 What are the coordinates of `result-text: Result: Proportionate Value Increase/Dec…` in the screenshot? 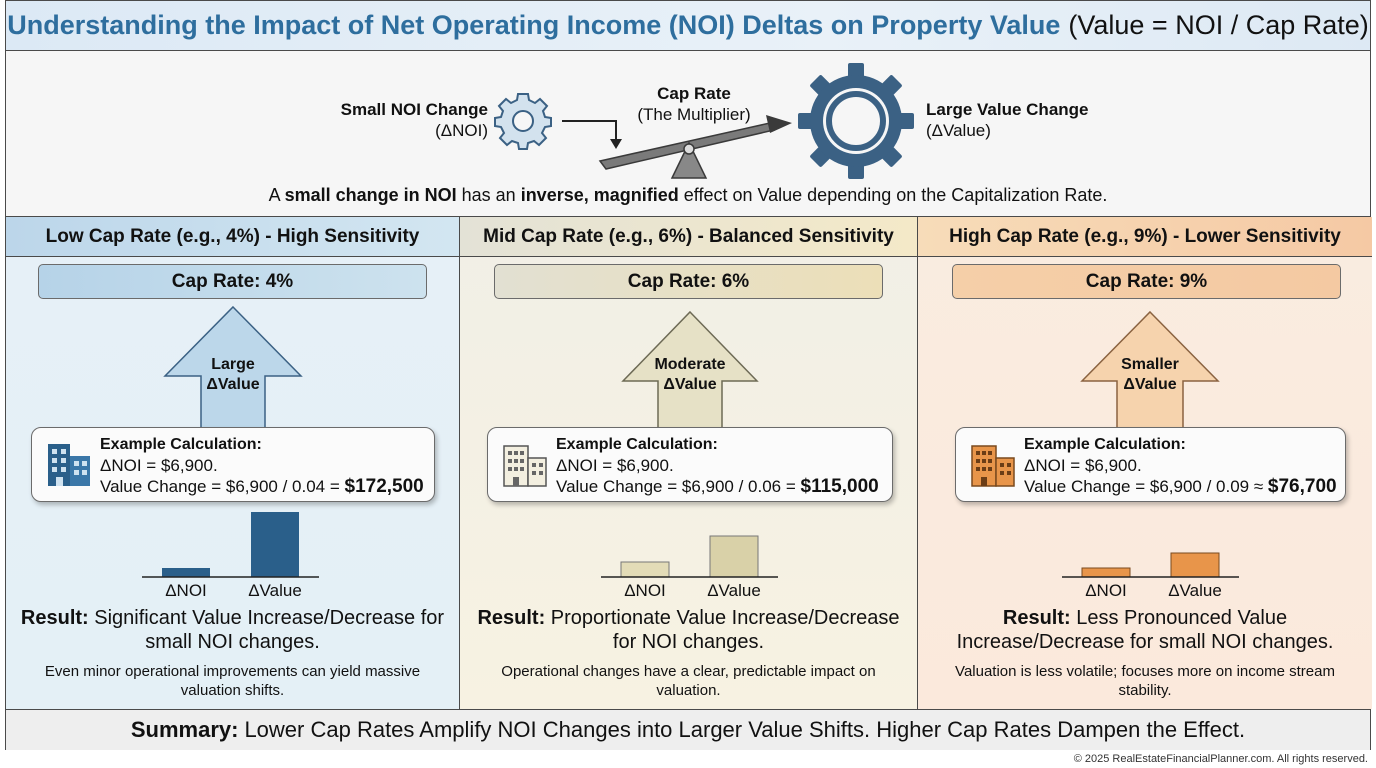 It's located at (688, 630).